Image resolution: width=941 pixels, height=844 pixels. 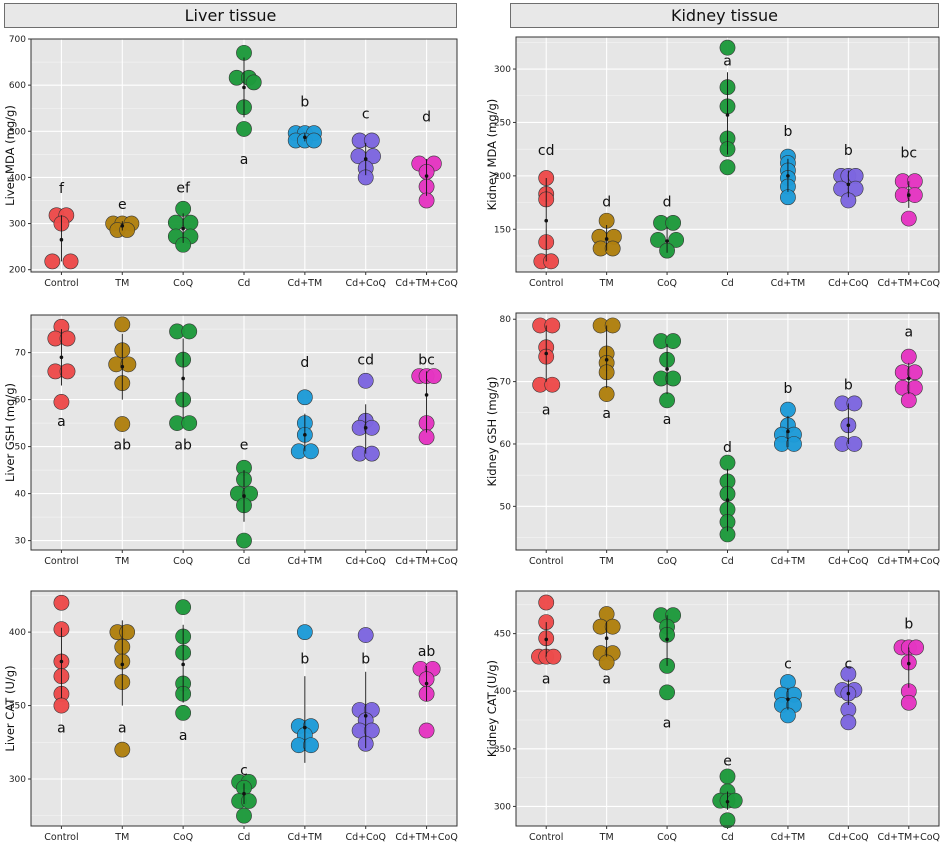 What do you see at coordinates (502, 807) in the screenshot?
I see `y-tick-label: 300` at bounding box center [502, 807].